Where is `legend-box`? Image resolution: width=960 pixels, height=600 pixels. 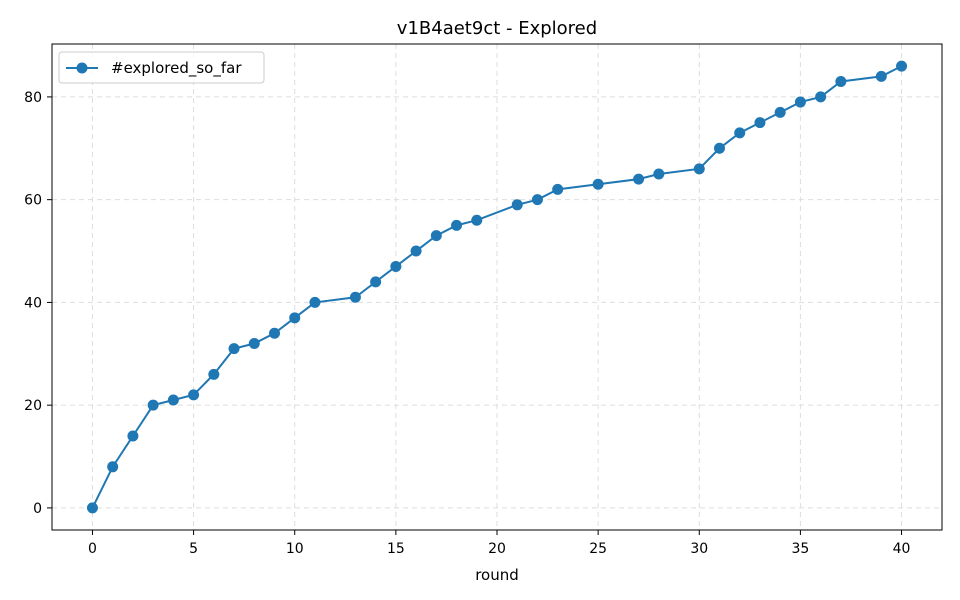 legend-box is located at coordinates (161, 67).